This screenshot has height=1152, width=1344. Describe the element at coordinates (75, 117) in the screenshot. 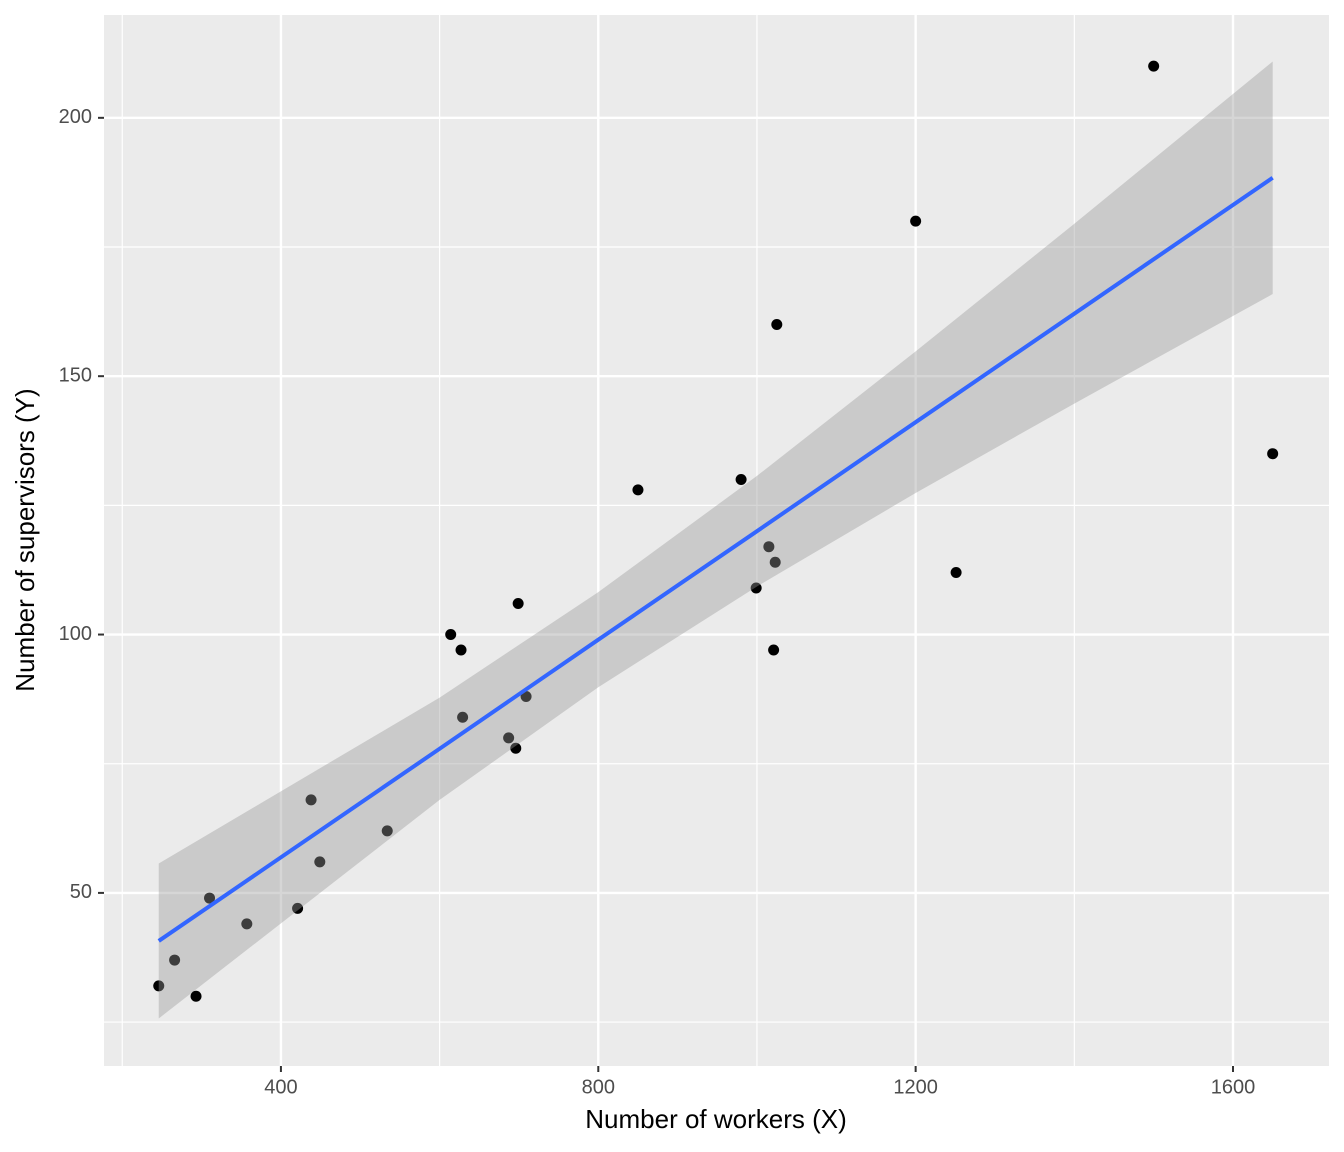

I see `y-tick-label: 200` at that location.